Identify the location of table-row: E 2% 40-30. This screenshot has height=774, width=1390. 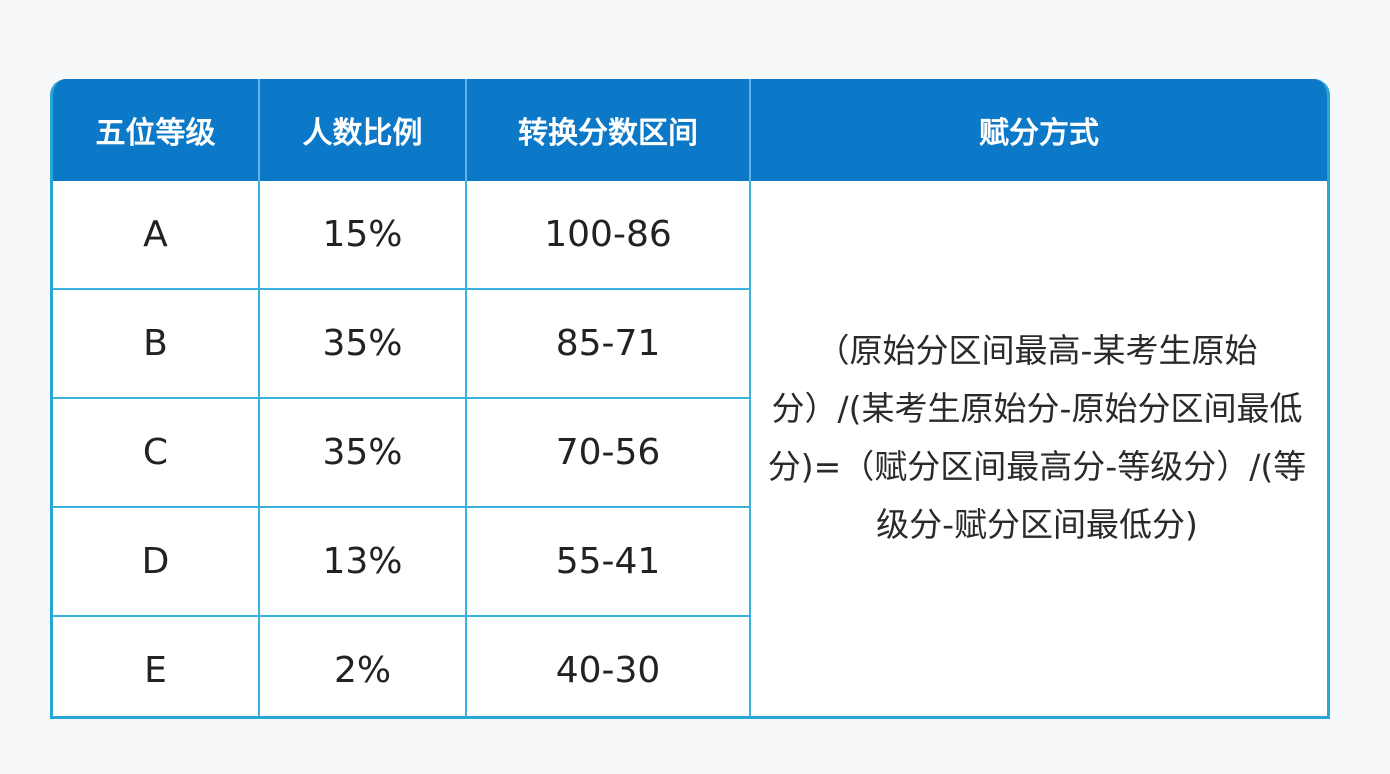
(690, 665).